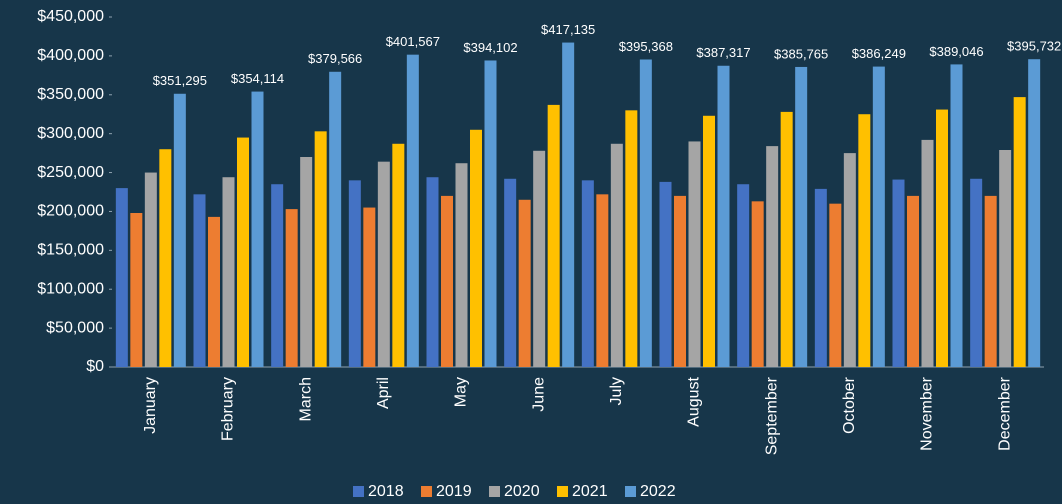 Image resolution: width=1062 pixels, height=504 pixels. I want to click on y-tick-label: $250,000, so click(70, 172).